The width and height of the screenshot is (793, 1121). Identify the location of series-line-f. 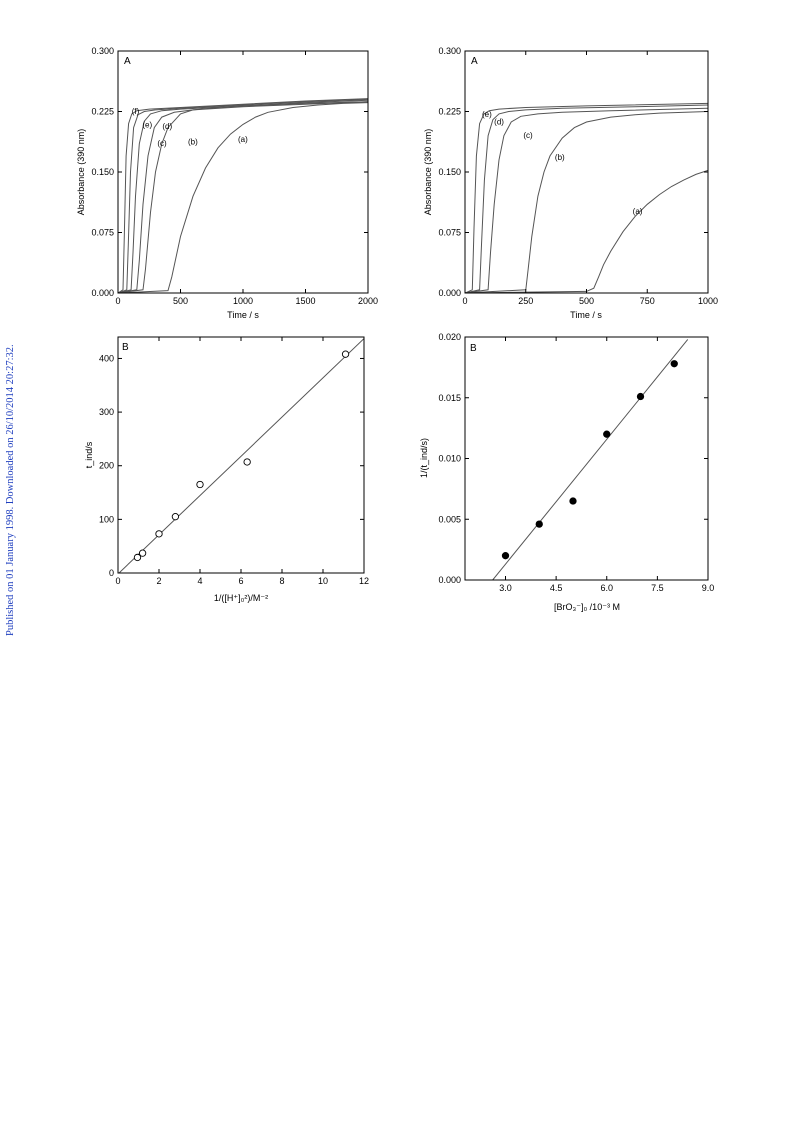
(243, 195).